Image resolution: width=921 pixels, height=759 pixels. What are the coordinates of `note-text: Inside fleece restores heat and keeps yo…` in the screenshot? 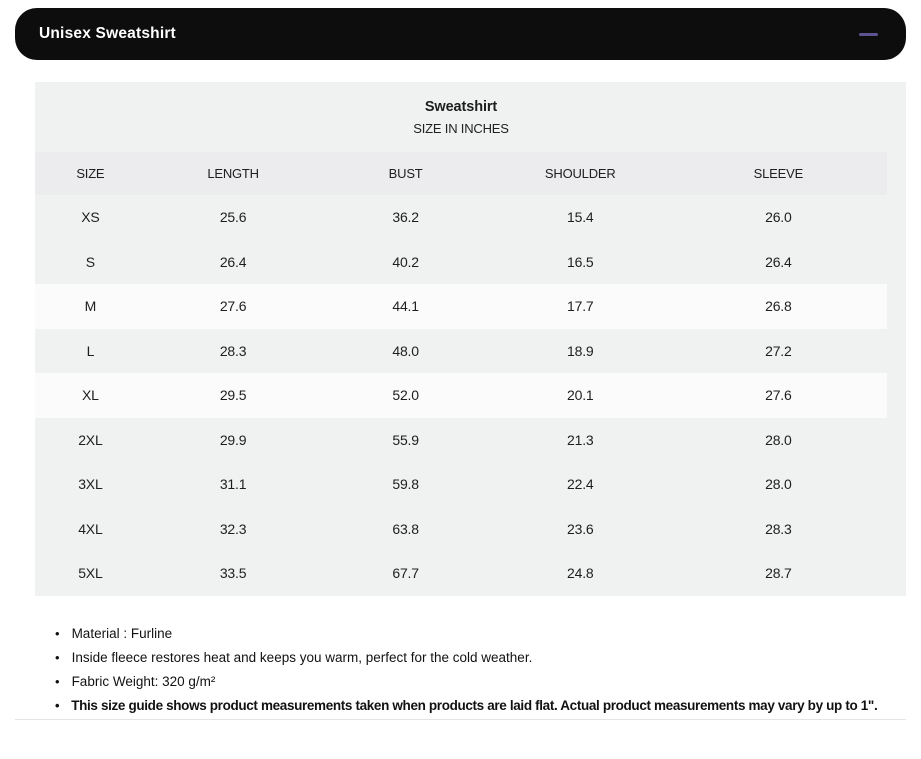 It's located at (302, 657).